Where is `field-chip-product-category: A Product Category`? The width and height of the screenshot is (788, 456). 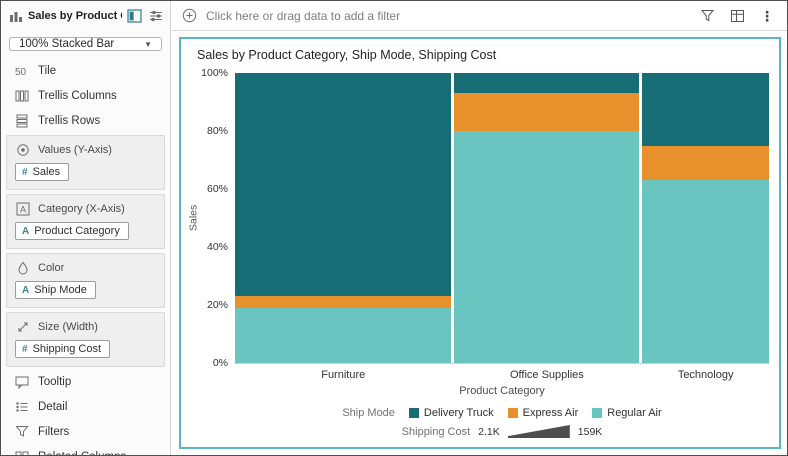 field-chip-product-category: A Product Category is located at coordinates (72, 231).